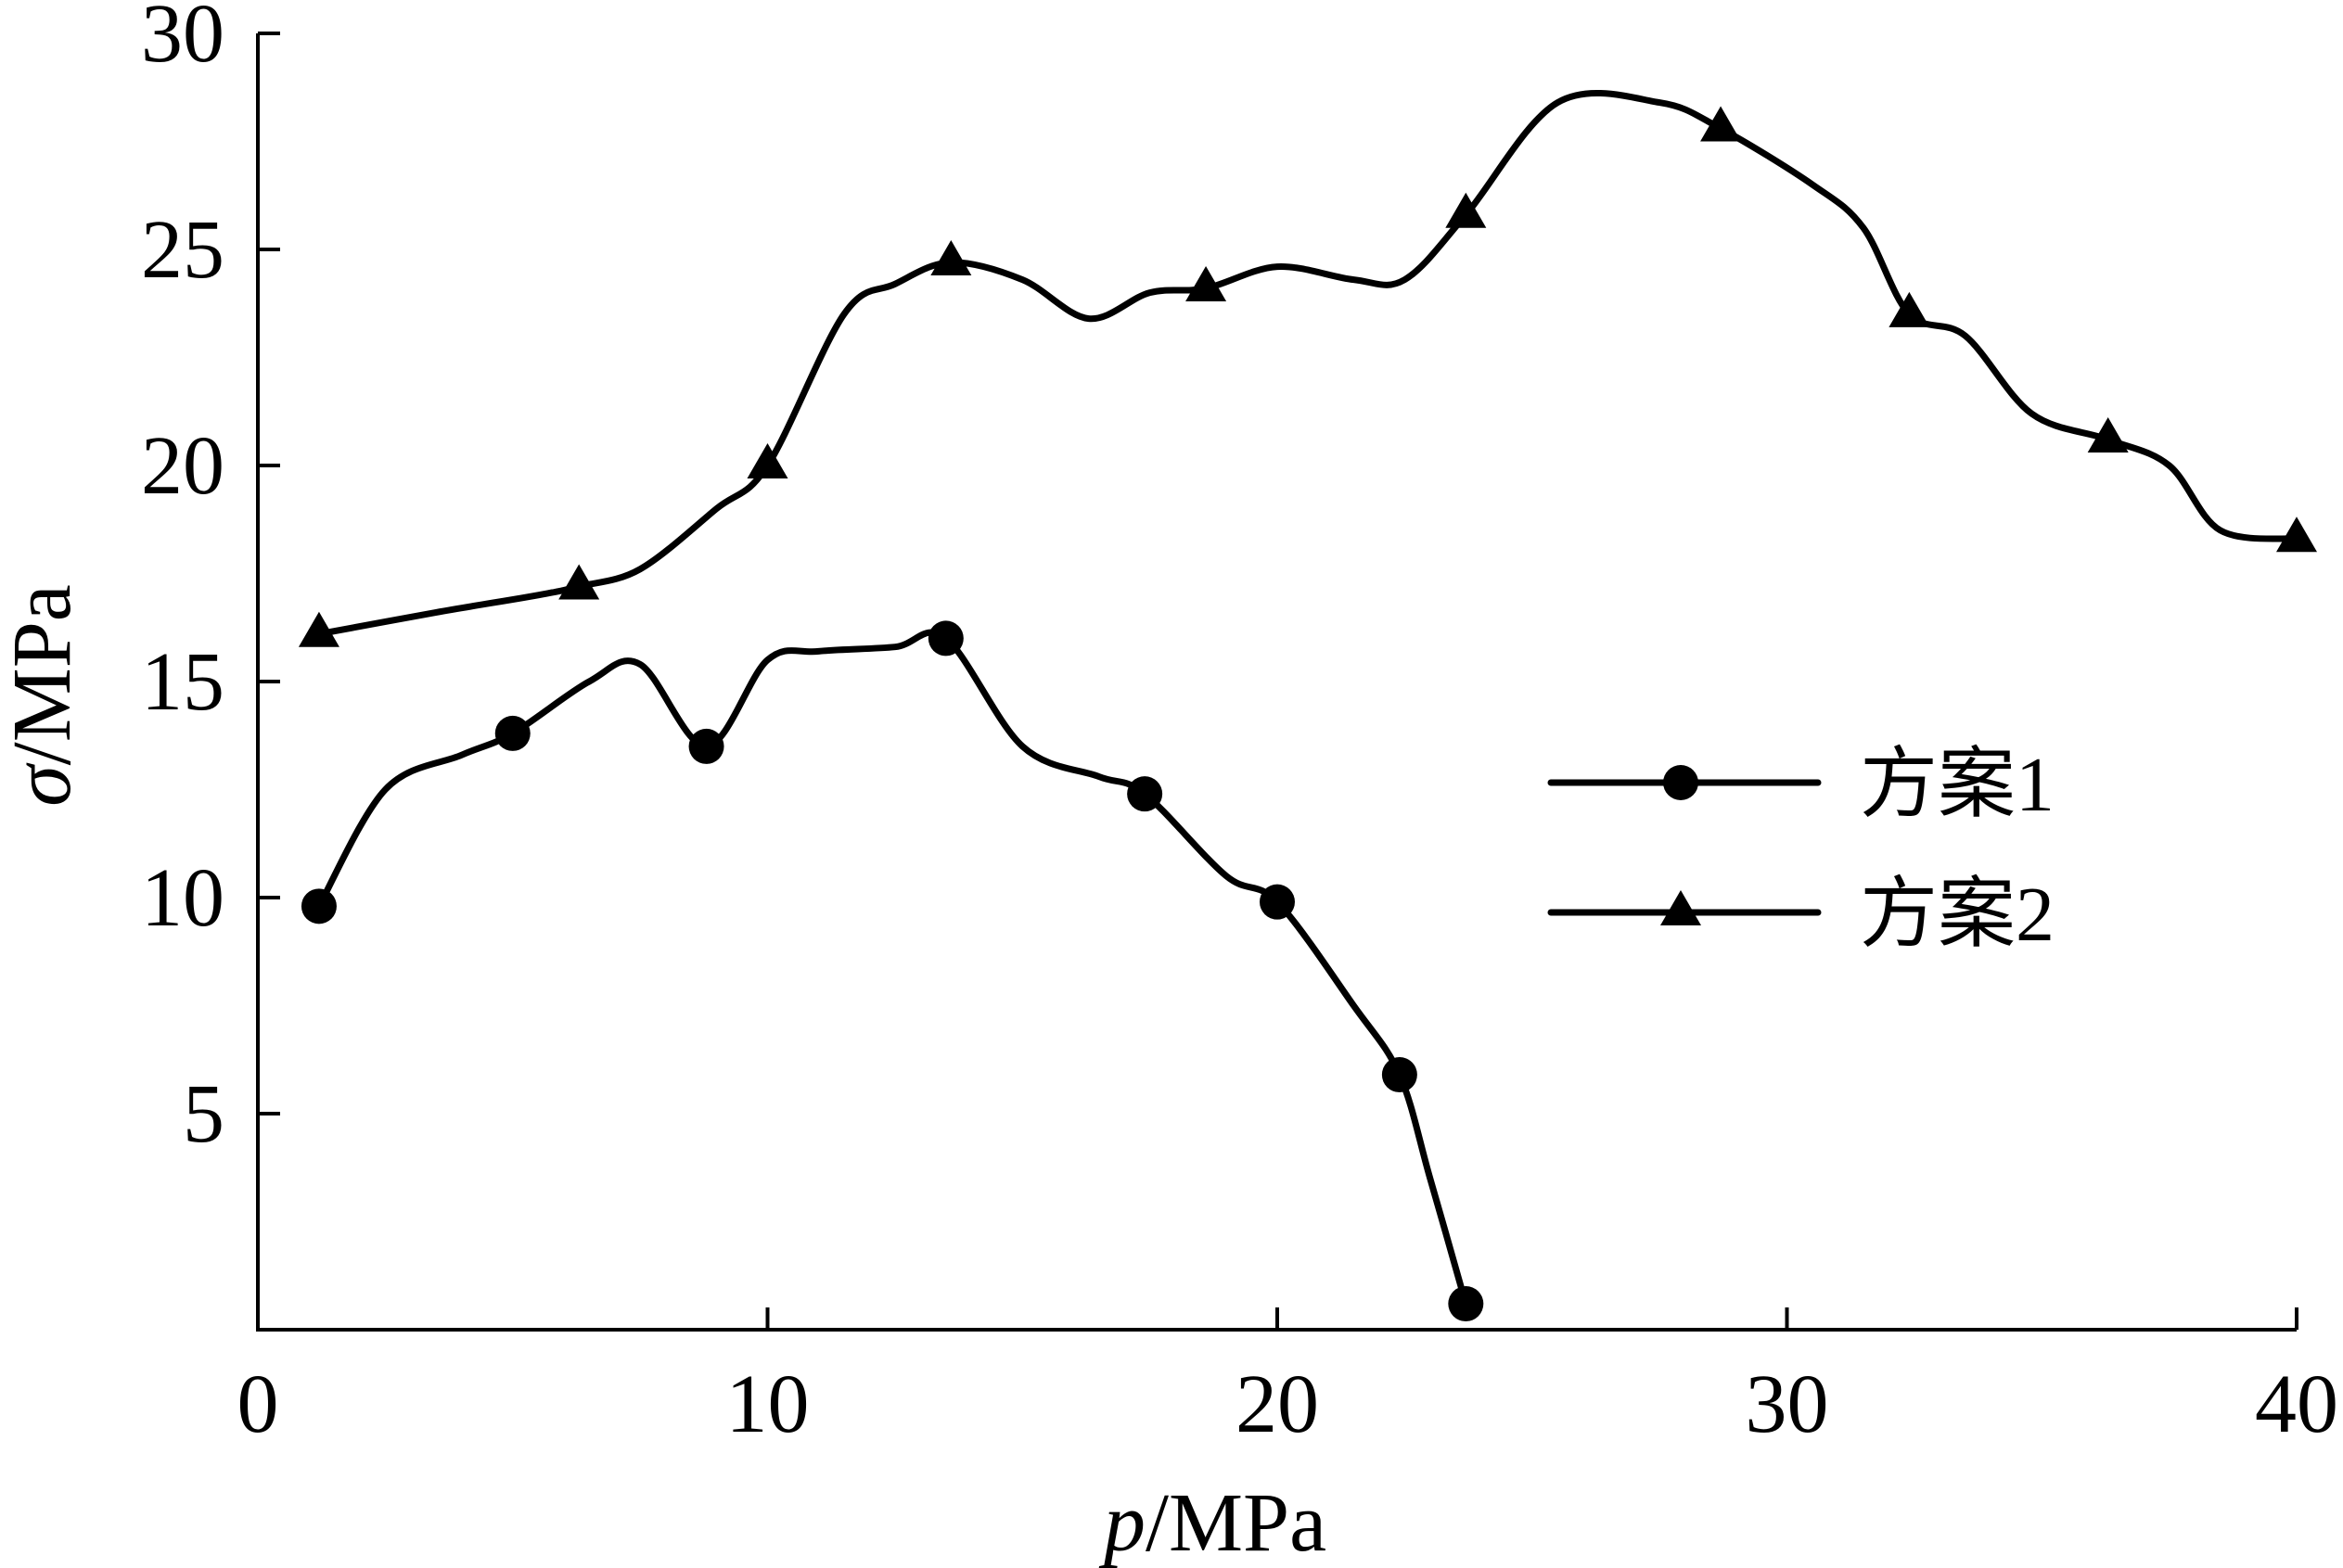 This screenshot has height=1568, width=2343. What do you see at coordinates (1236, 1522) in the screenshot?
I see `x-axis-label-unit: /MPa` at bounding box center [1236, 1522].